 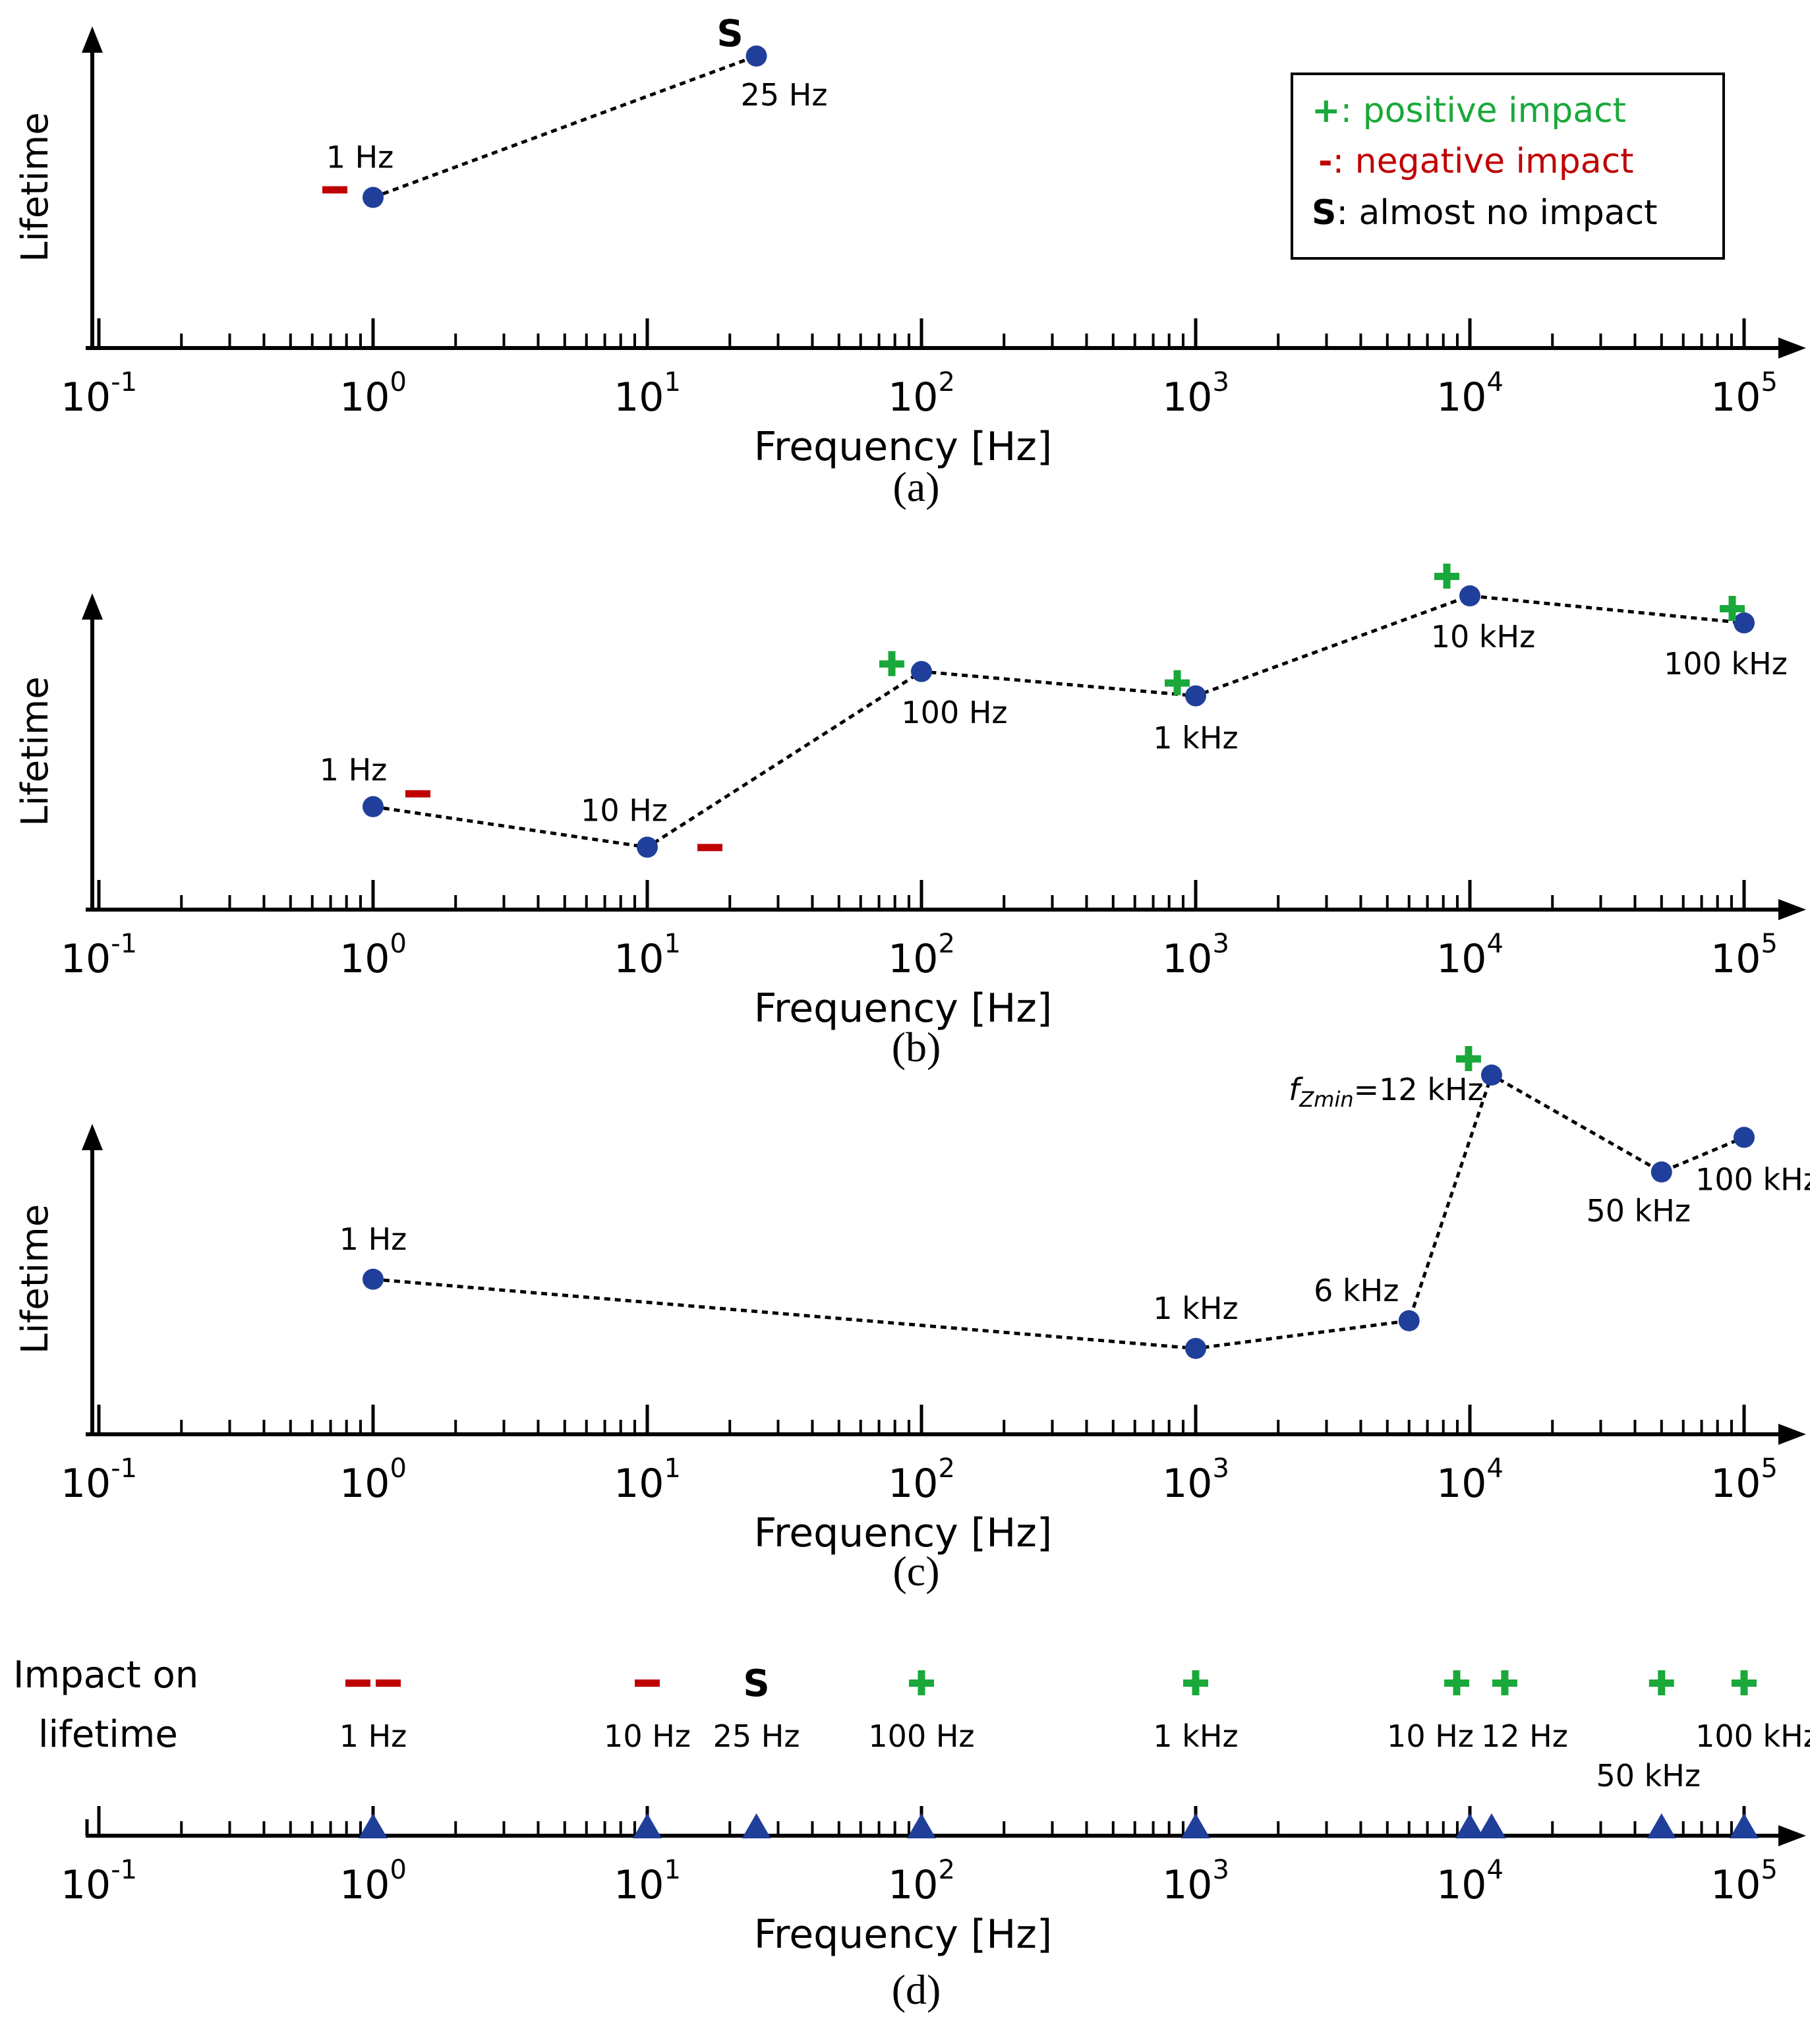 What do you see at coordinates (915, 486) in the screenshot?
I see `panel-label: (a)` at bounding box center [915, 486].